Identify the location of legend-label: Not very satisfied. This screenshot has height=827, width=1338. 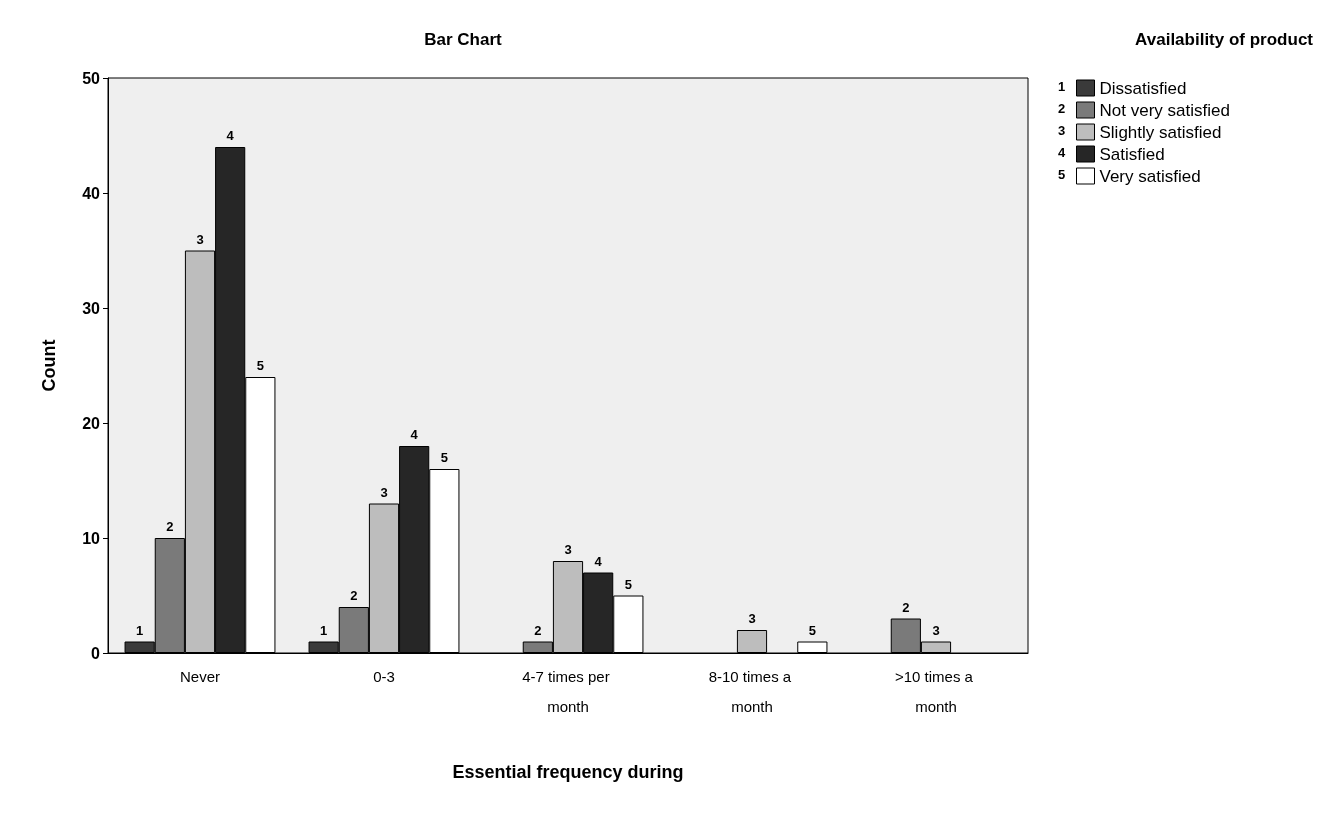
(1164, 110).